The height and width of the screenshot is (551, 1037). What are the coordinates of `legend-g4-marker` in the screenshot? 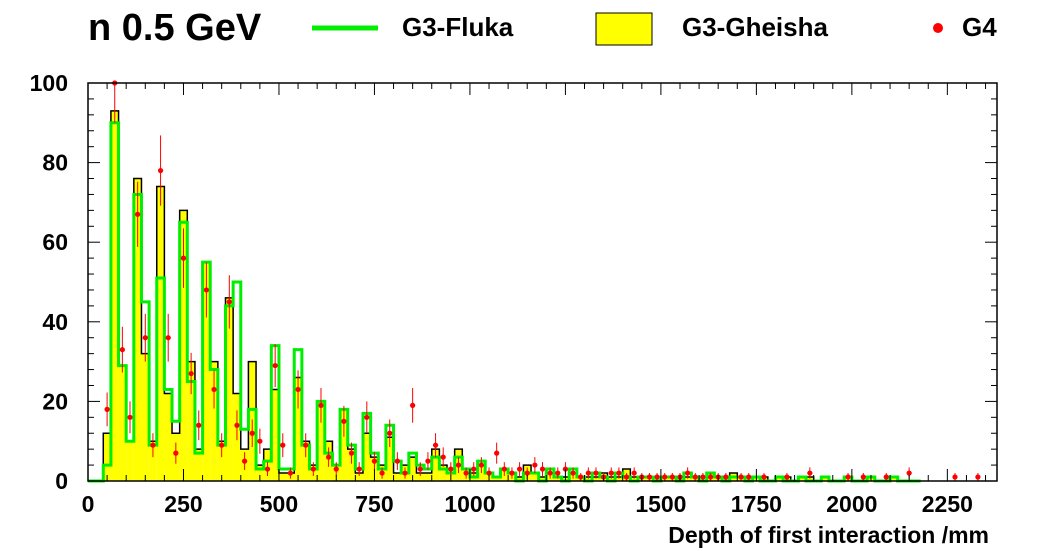 It's located at (938, 28).